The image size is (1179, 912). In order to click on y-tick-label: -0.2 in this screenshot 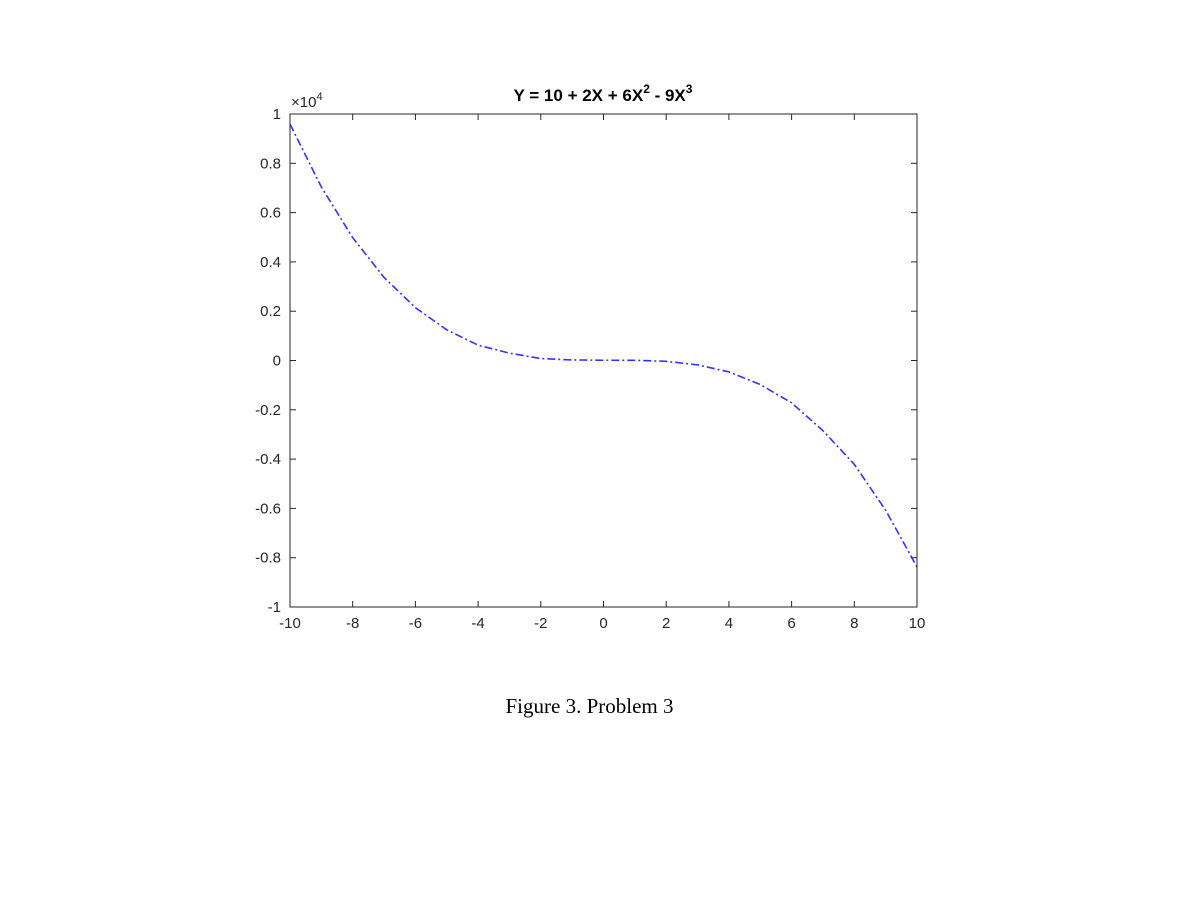, I will do `click(268, 410)`.